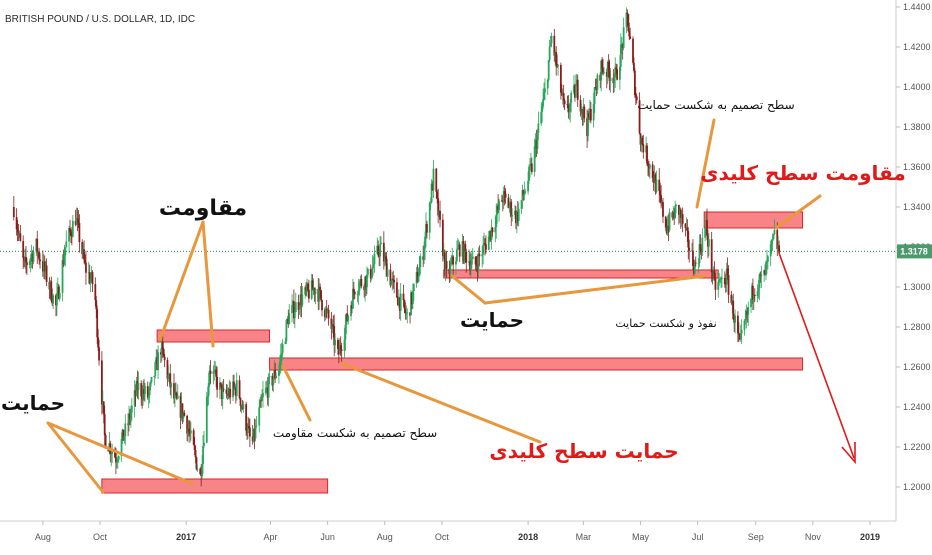 Image resolution: width=932 pixels, height=555 pixels. I want to click on arrow-support-a, so click(75, 457).